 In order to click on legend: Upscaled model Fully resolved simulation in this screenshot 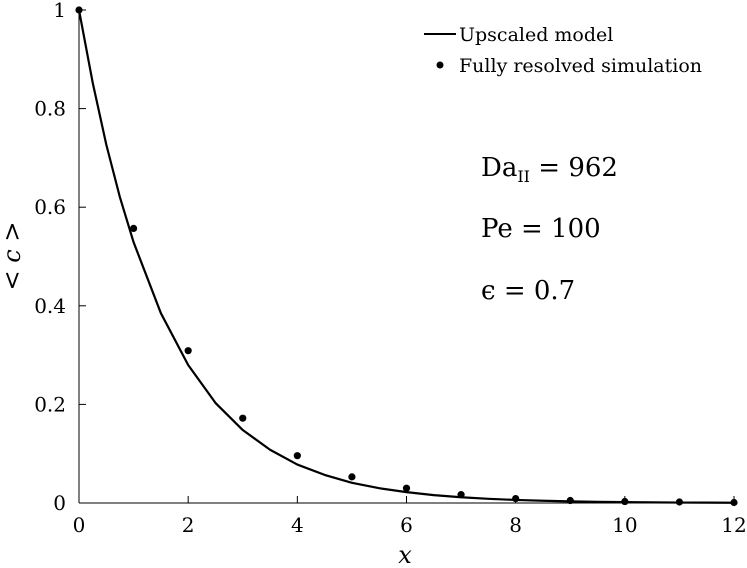, I will do `click(563, 50)`.